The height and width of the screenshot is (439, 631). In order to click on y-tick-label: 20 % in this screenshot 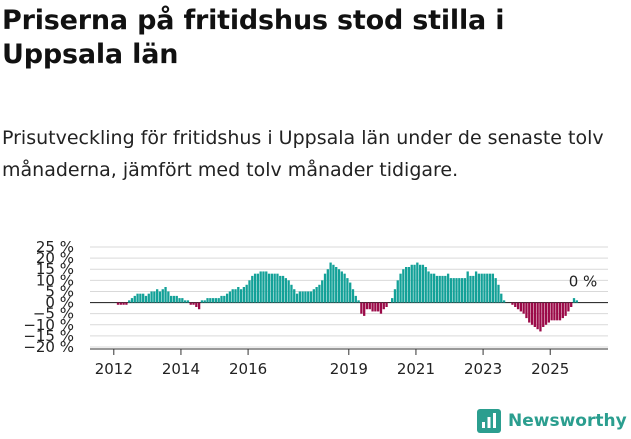, I will do `click(55, 258)`.